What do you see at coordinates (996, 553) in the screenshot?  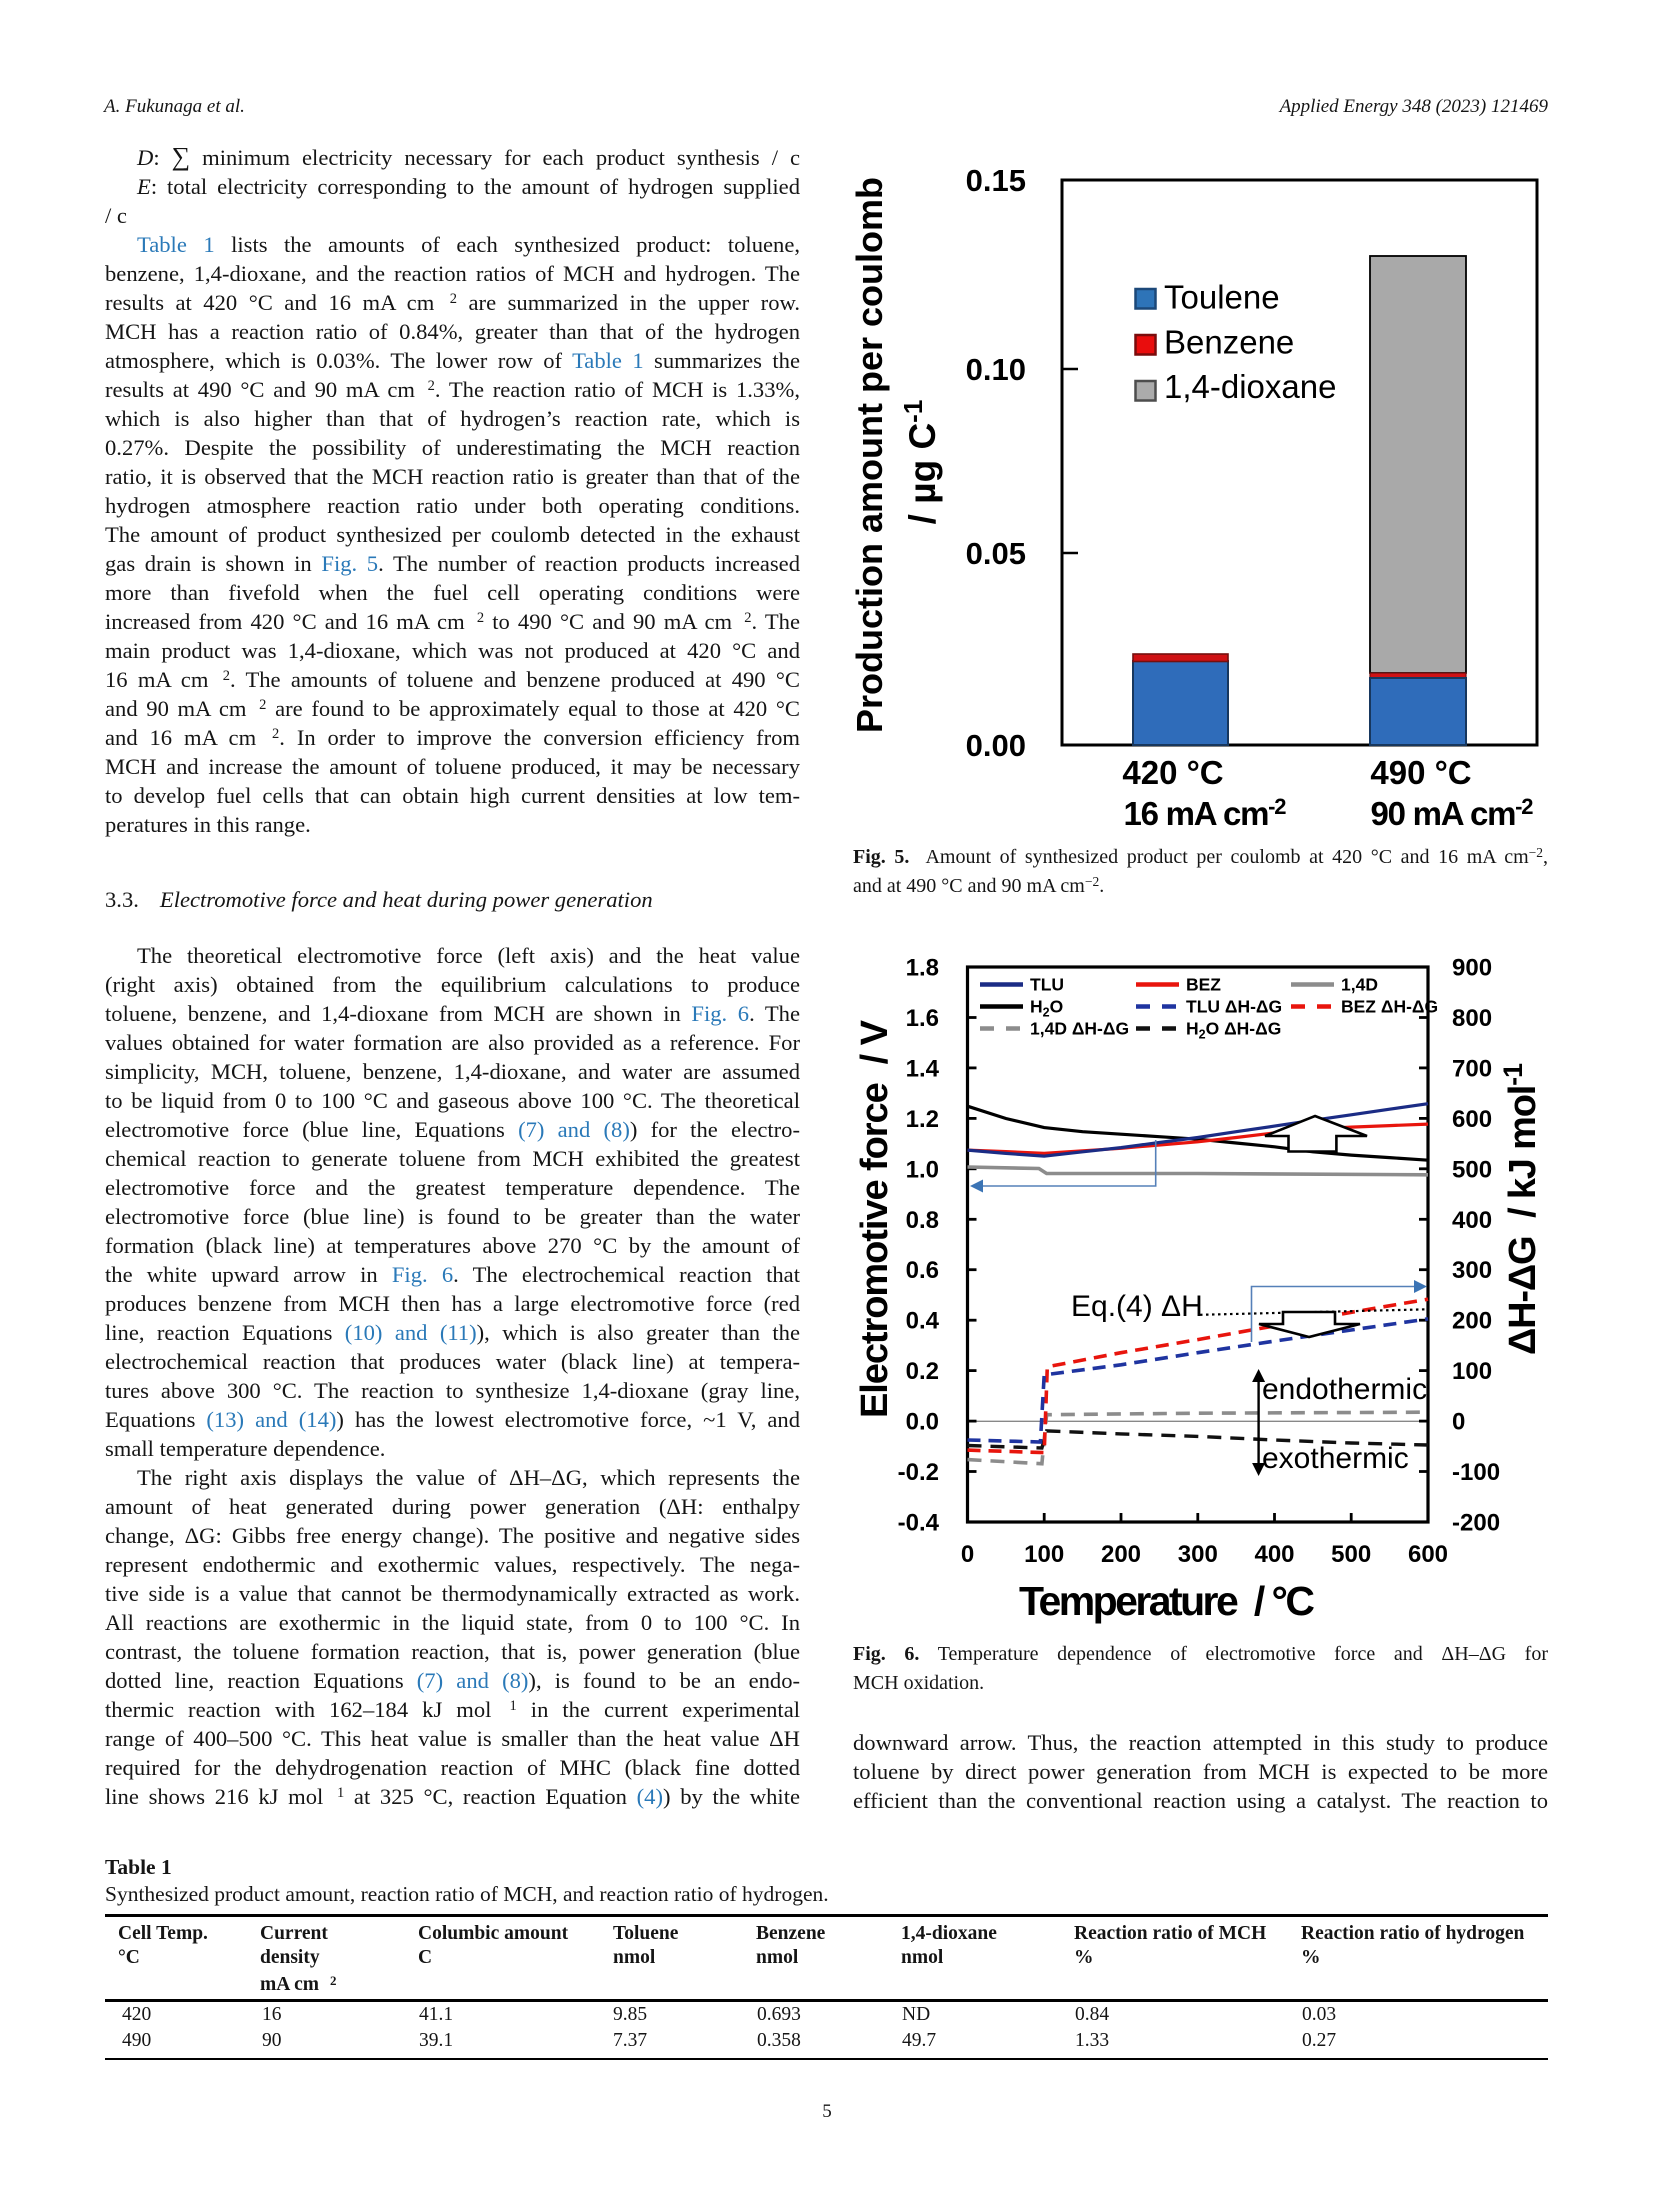 I see `svg-text: 0.05` at bounding box center [996, 553].